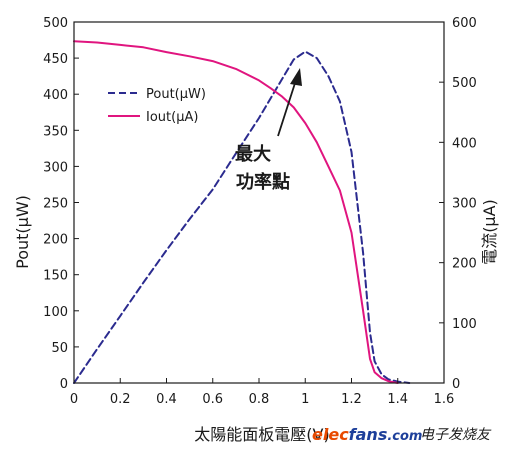 The image size is (512, 457). Describe the element at coordinates (268, 130) in the screenshot. I see `max-power-annotation: 最大 功率點` at that location.